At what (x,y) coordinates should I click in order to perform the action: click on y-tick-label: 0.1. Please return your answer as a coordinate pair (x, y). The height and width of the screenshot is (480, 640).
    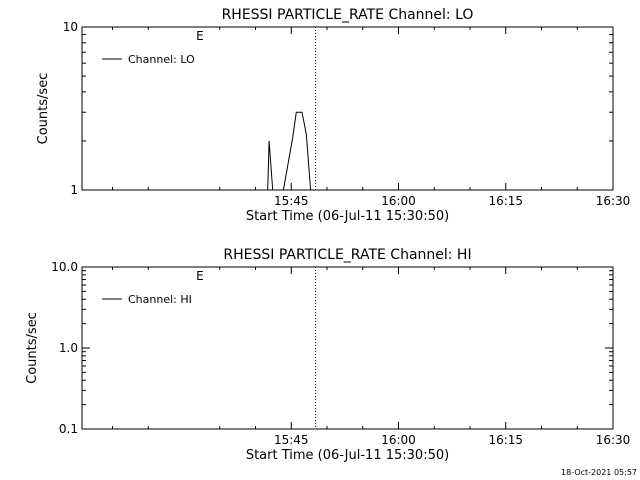
    Looking at the image, I should click on (68, 429).